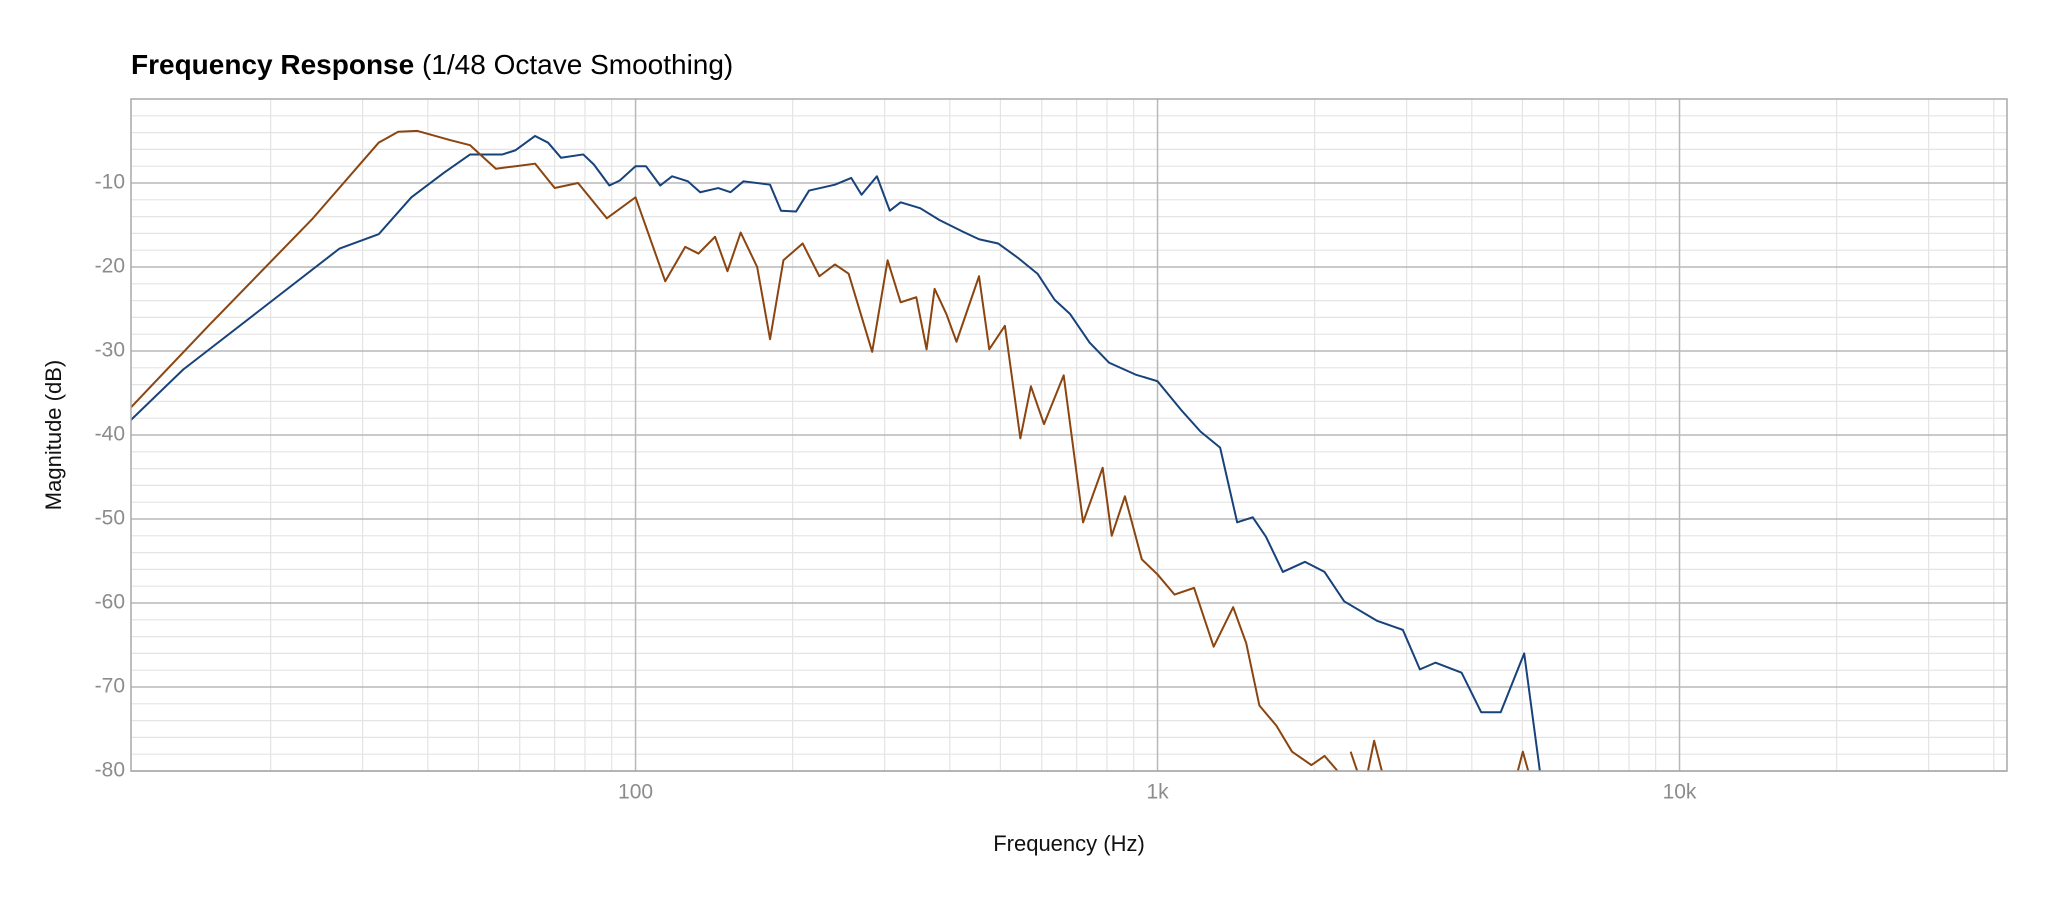 The image size is (2048, 910). Describe the element at coordinates (110, 770) in the screenshot. I see `y-tick-label: -80` at that location.